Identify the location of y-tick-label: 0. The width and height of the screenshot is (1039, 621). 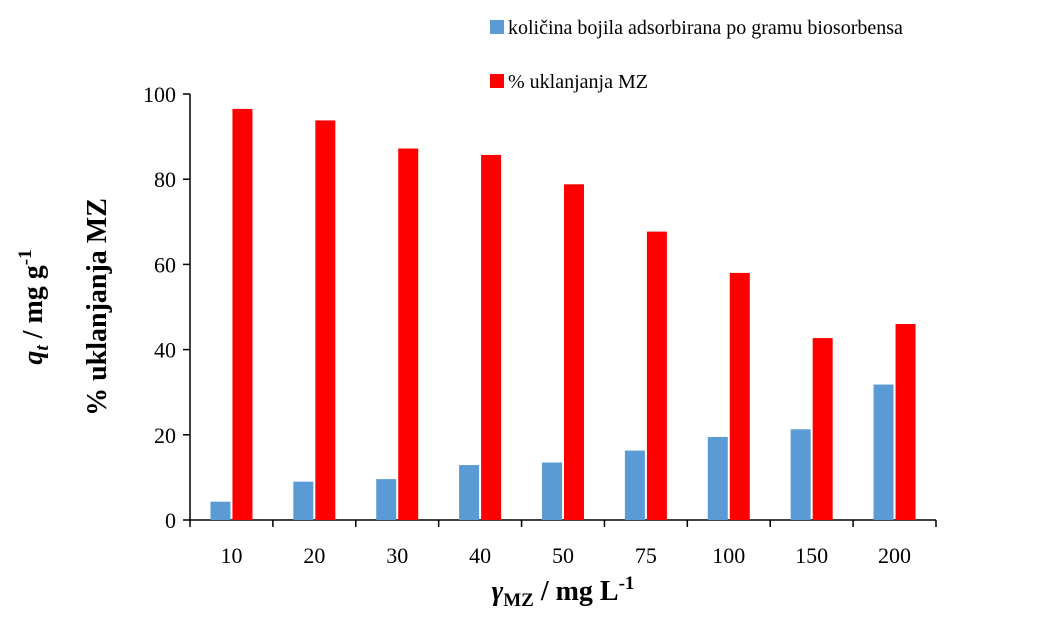
(170, 520).